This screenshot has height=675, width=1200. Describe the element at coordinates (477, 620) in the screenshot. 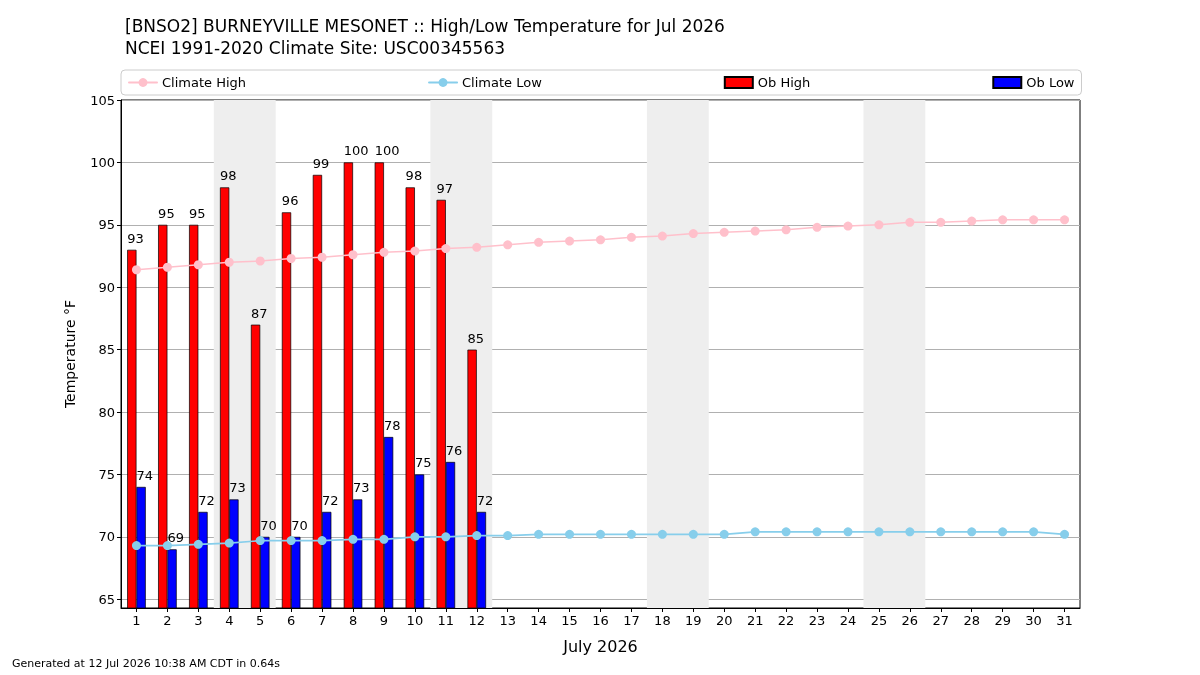

I see `x-tick-label: 12` at that location.